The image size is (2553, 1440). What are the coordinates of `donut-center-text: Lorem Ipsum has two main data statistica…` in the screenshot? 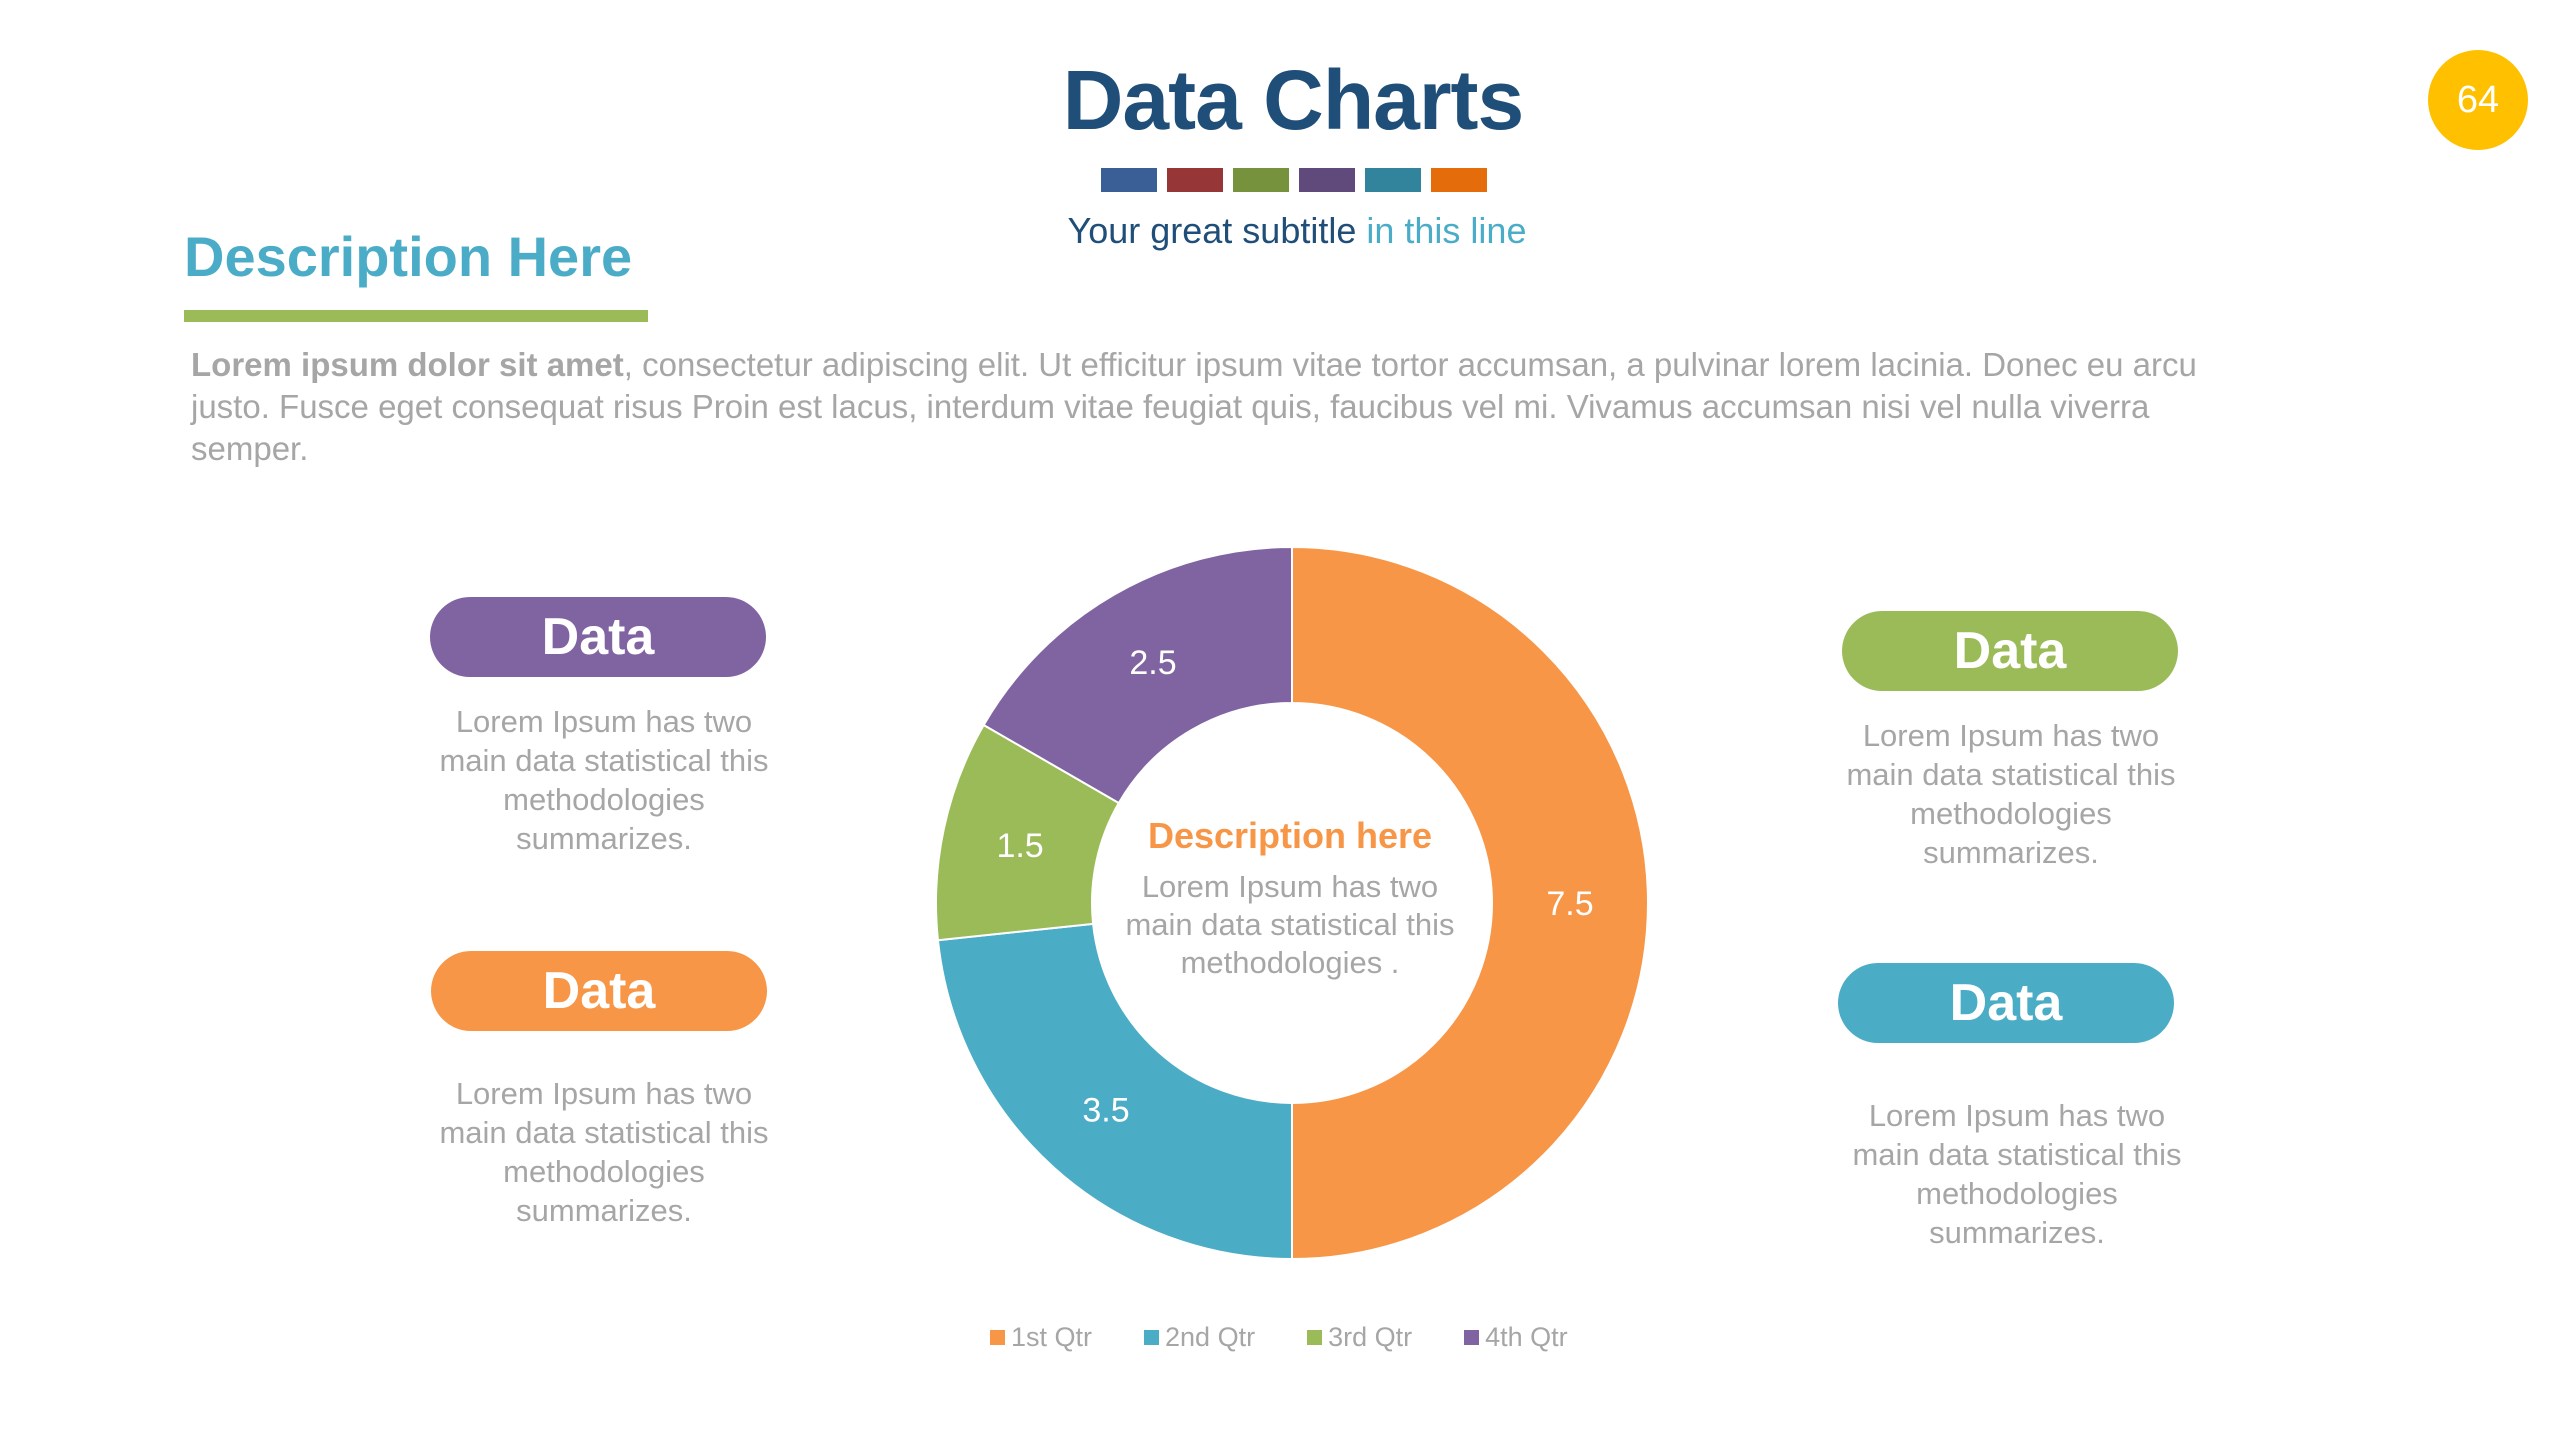 It's located at (1290, 924).